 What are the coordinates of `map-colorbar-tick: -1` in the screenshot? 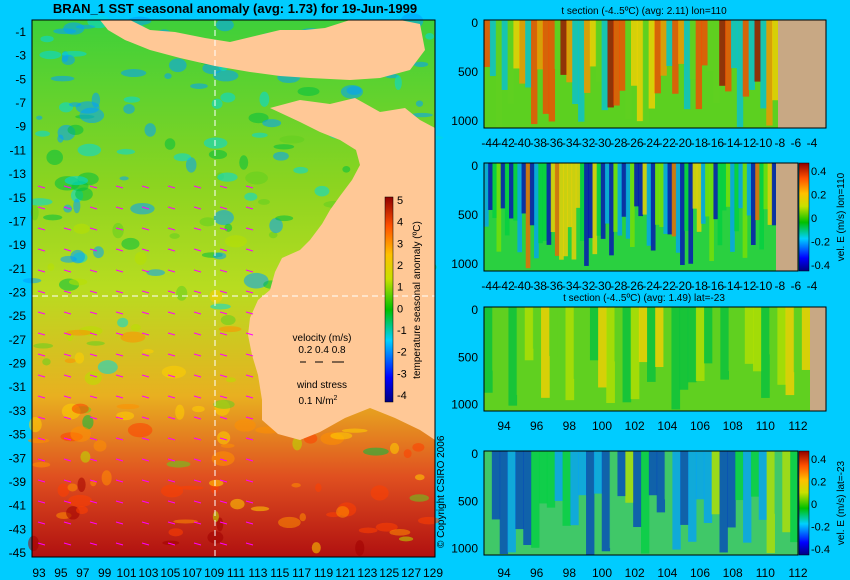 It's located at (402, 331).